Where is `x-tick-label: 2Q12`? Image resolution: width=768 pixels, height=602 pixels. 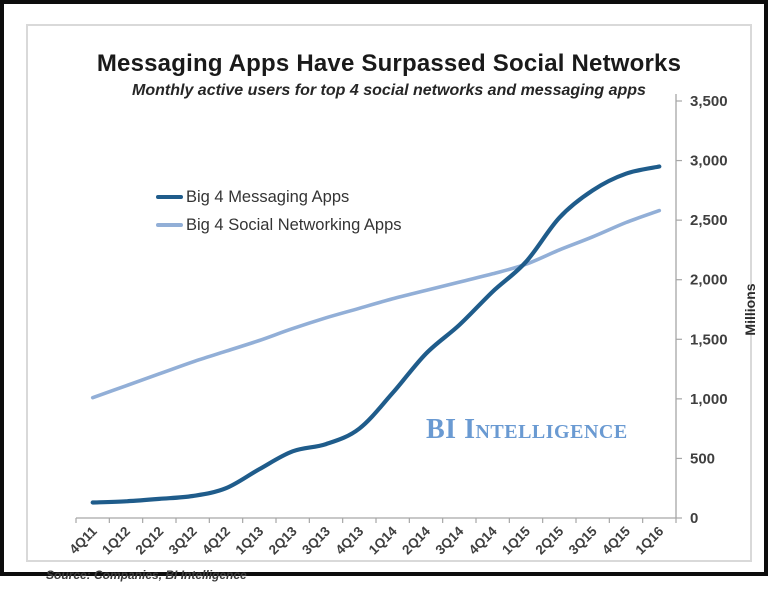
x-tick-label: 2Q12 is located at coordinates (149, 541).